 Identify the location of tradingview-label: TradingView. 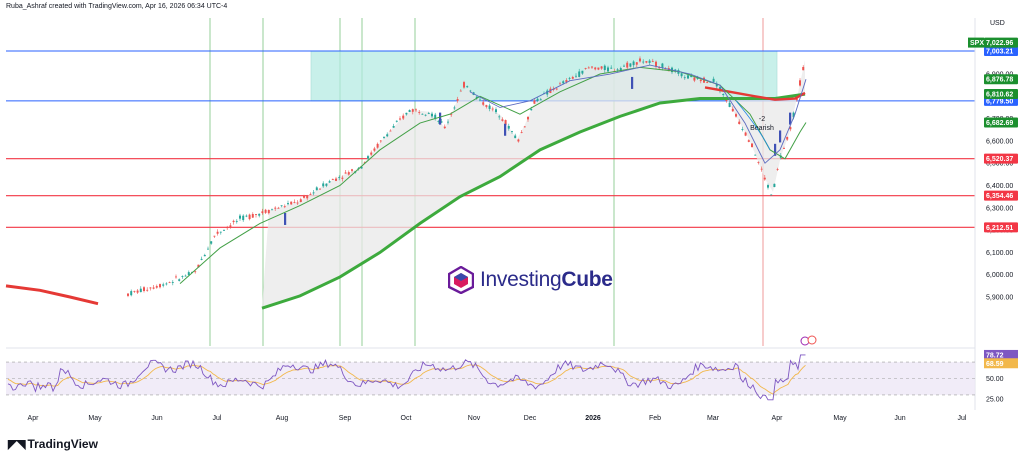
(62, 444).